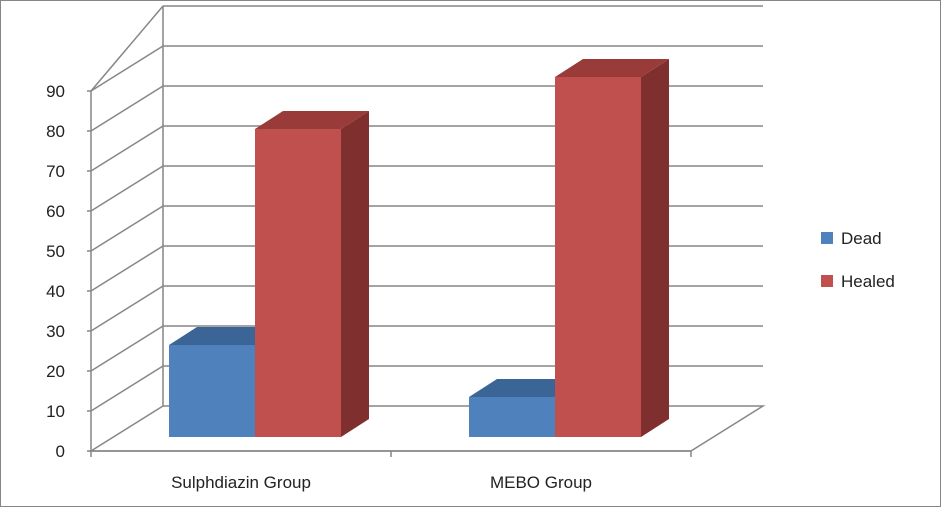 The height and width of the screenshot is (508, 941). What do you see at coordinates (55, 271) in the screenshot?
I see `y-tick-labels: 0 10 20 30 40 50 60 70 80 90` at bounding box center [55, 271].